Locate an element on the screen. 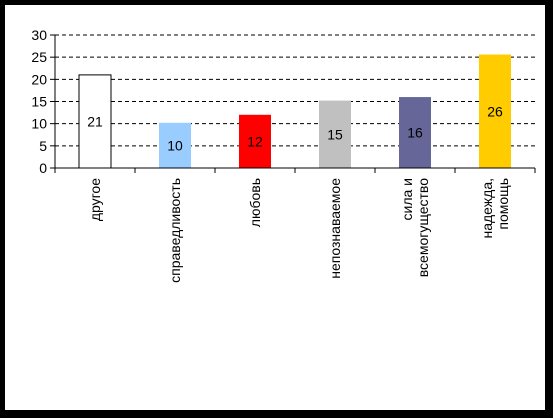  x-tick-label: любовь is located at coordinates (255, 202).